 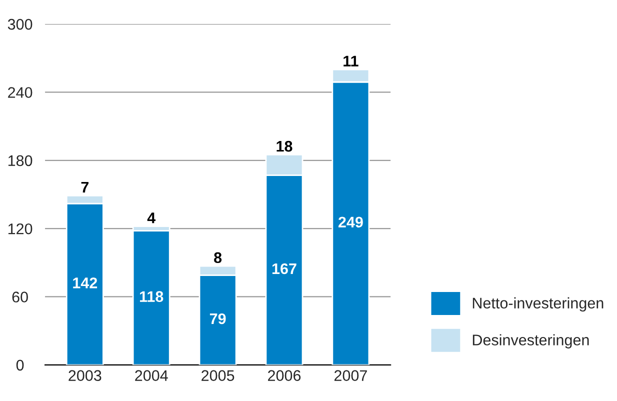 I want to click on x-tick-label: 2006, so click(x=284, y=375).